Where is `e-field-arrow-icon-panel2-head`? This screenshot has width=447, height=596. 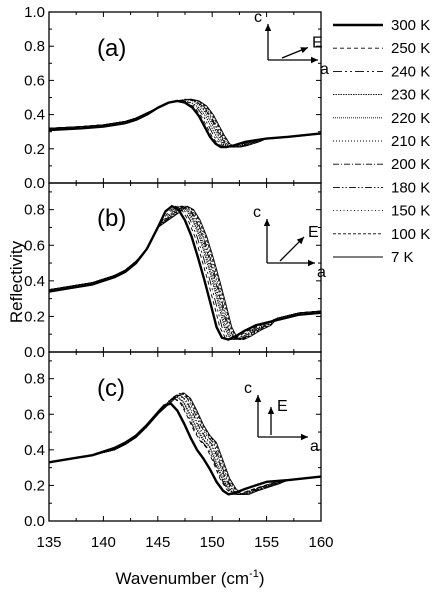
e-field-arrow-icon-panel2-head is located at coordinates (300, 240).